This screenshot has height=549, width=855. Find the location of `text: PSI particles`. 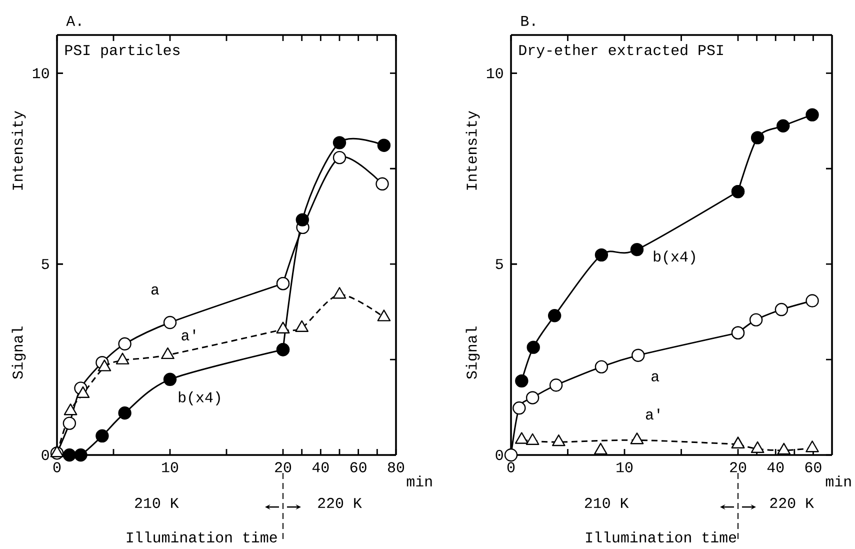

text: PSI particles is located at coordinates (122, 51).